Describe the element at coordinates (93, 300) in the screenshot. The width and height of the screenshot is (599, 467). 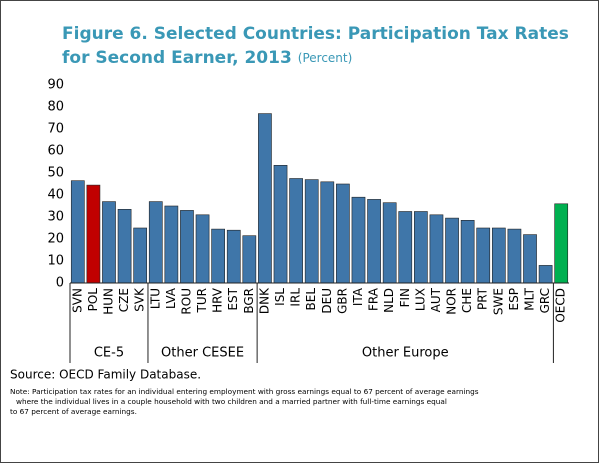
I see `x-tick-label: POL` at that location.